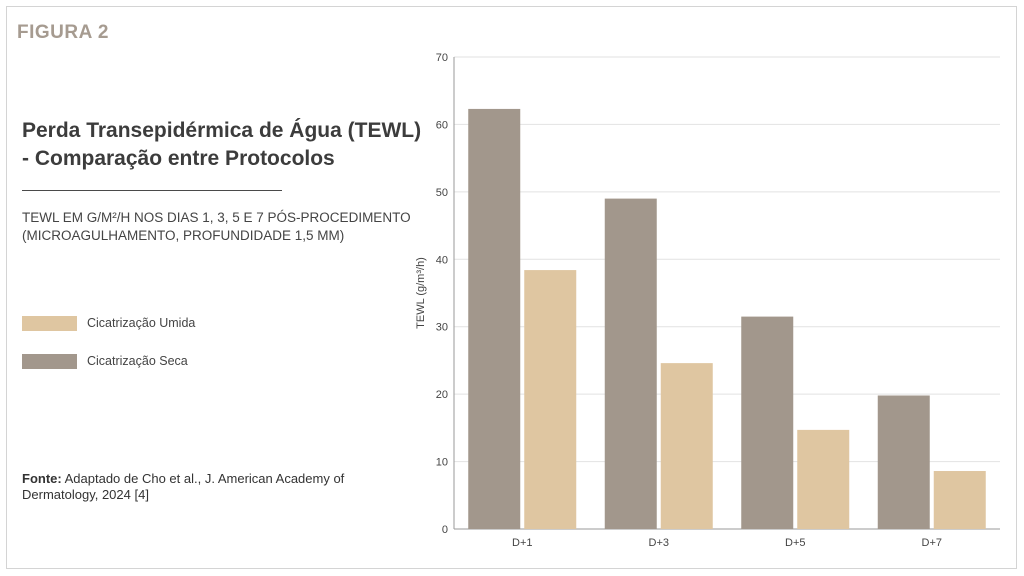  Describe the element at coordinates (445, 530) in the screenshot. I see `y-tick-label: 0` at that location.